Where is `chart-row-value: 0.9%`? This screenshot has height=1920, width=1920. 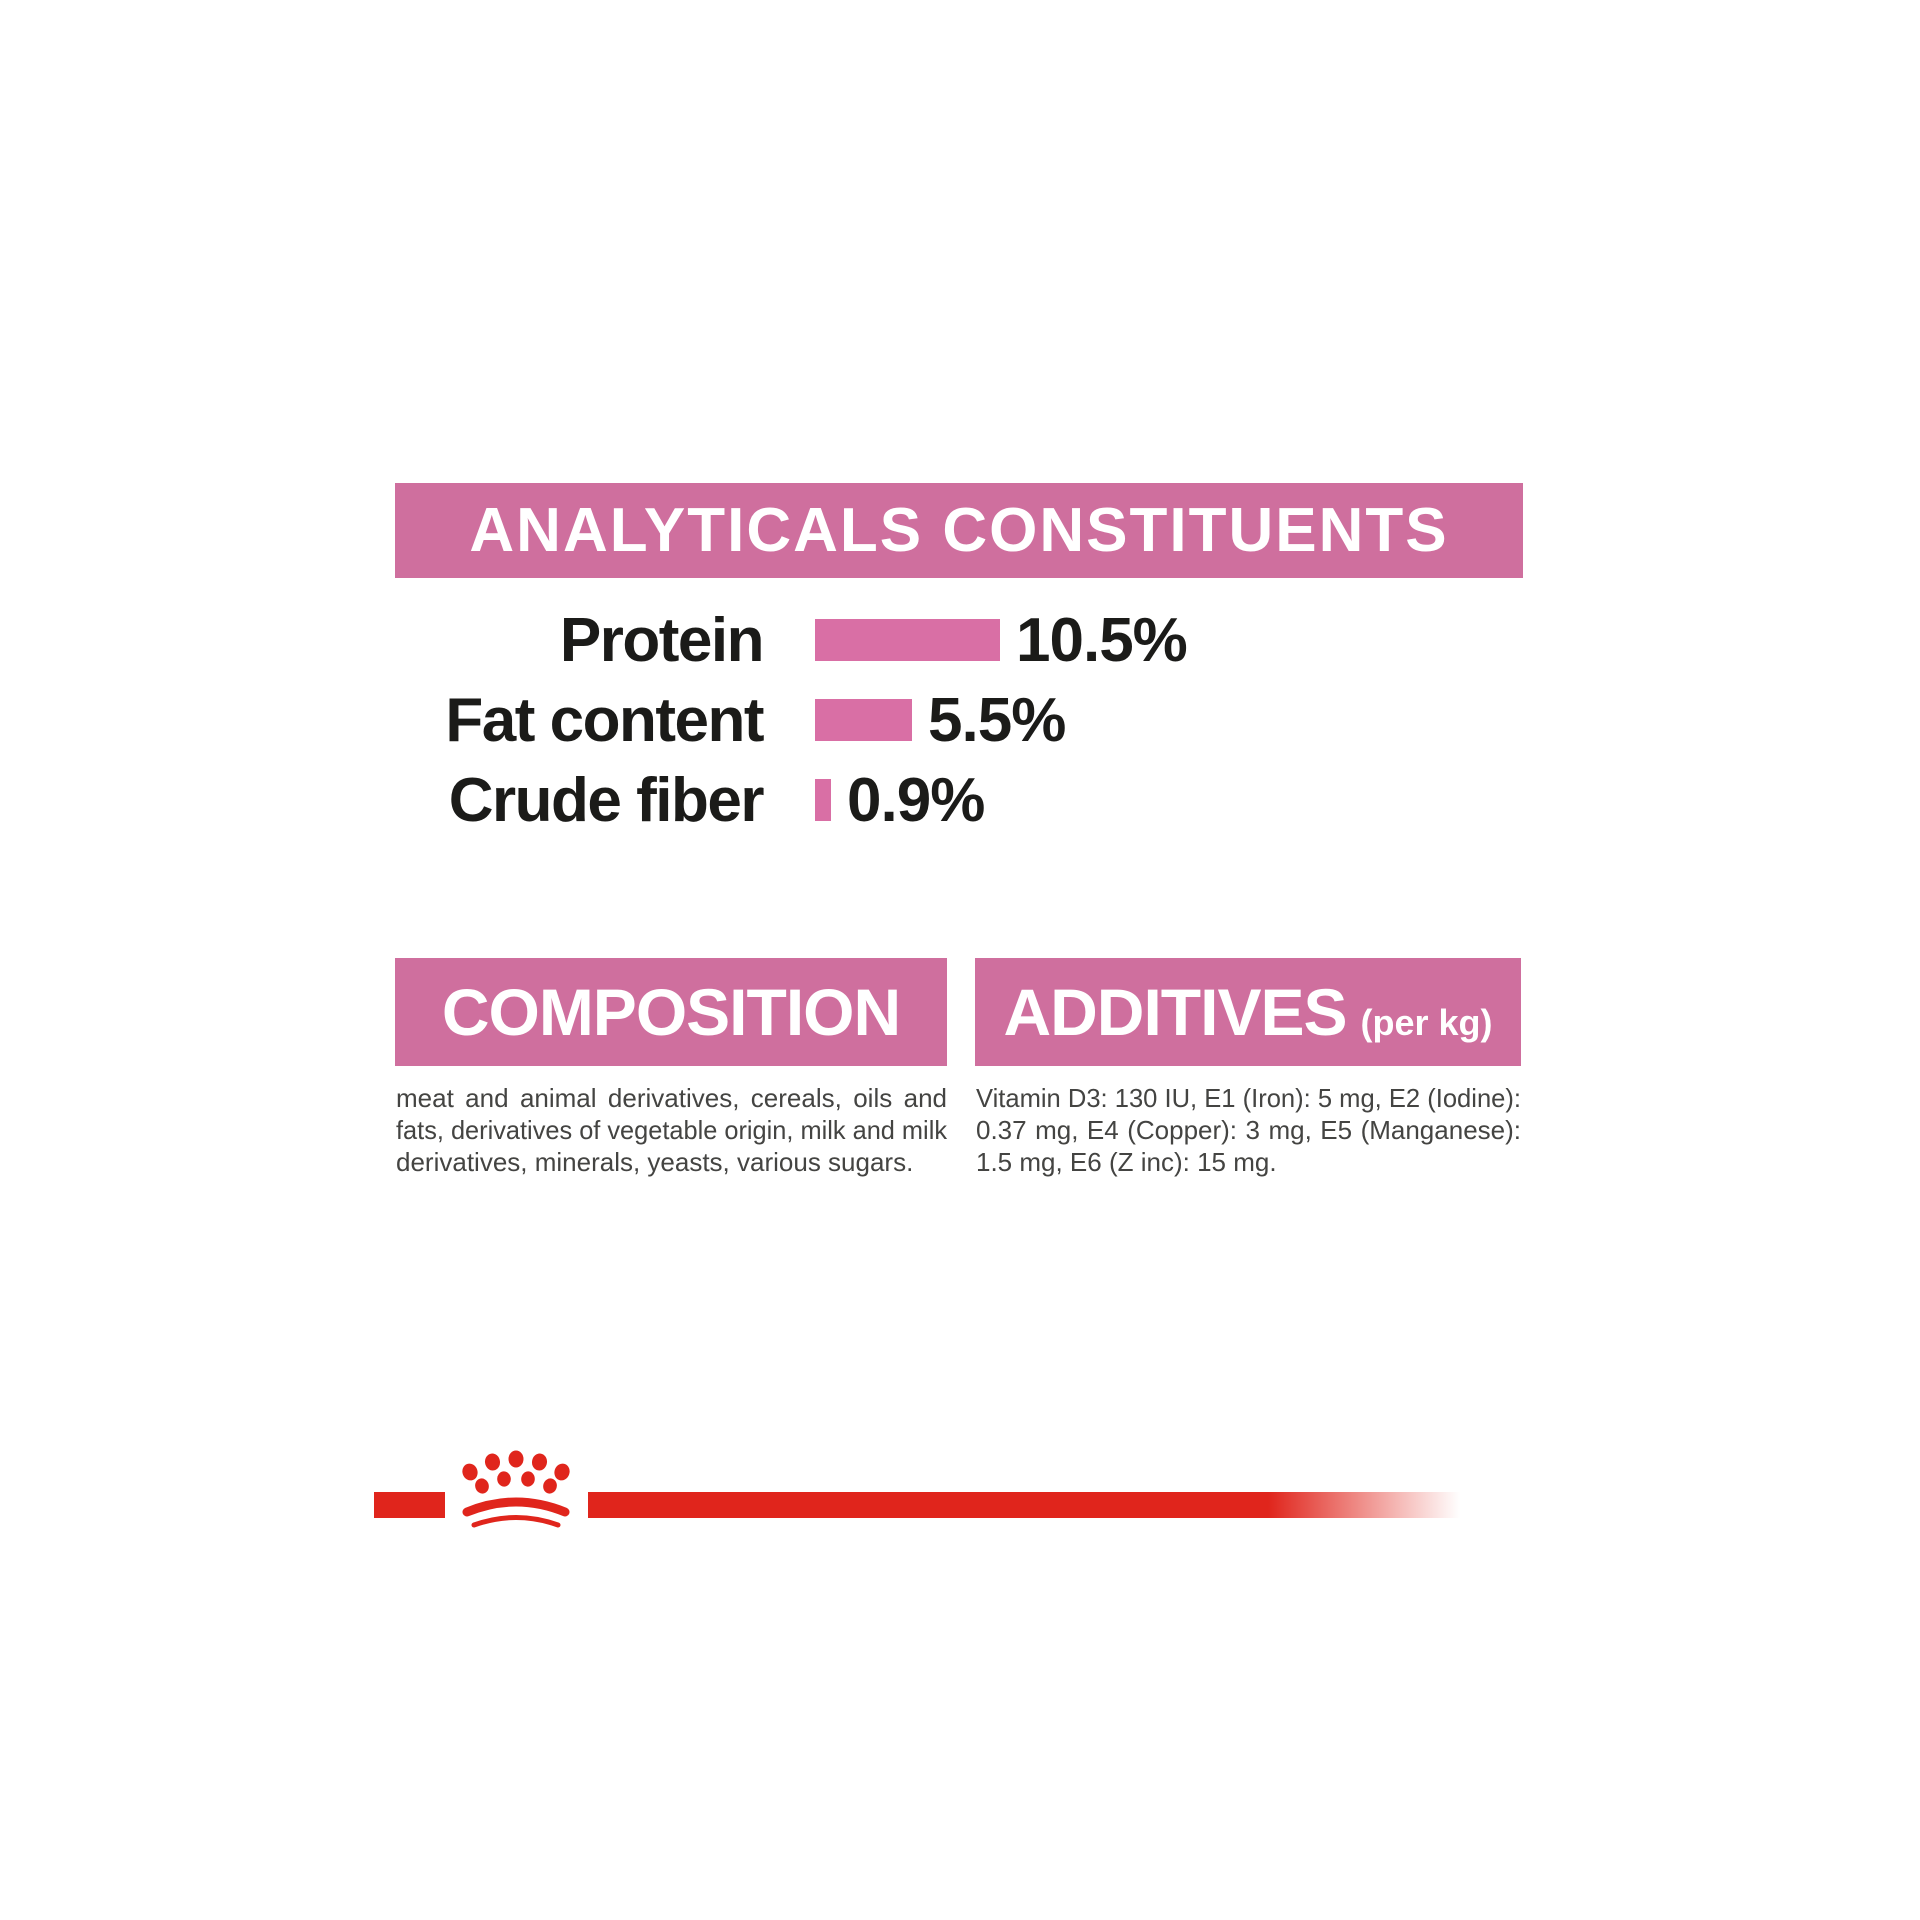
chart-row-value: 0.9% is located at coordinates (916, 800).